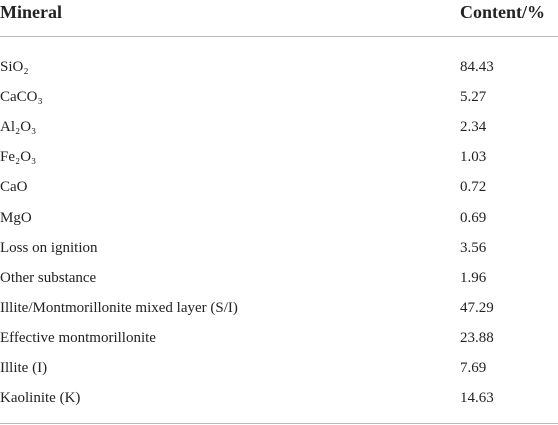 This screenshot has width=558, height=425. What do you see at coordinates (14, 67) in the screenshot?
I see `mineral-cell: SiO₂` at bounding box center [14, 67].